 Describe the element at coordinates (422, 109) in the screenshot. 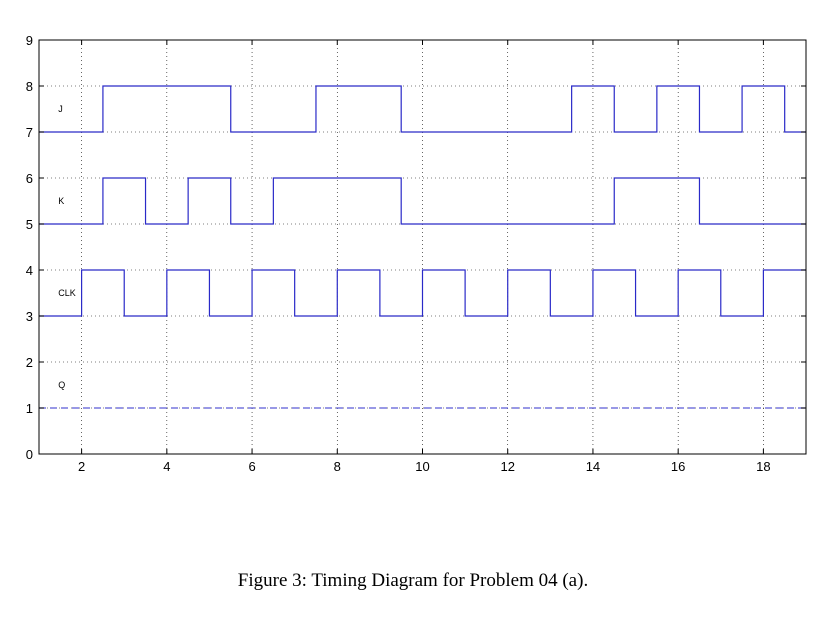

I see `signal-trace-j` at that location.